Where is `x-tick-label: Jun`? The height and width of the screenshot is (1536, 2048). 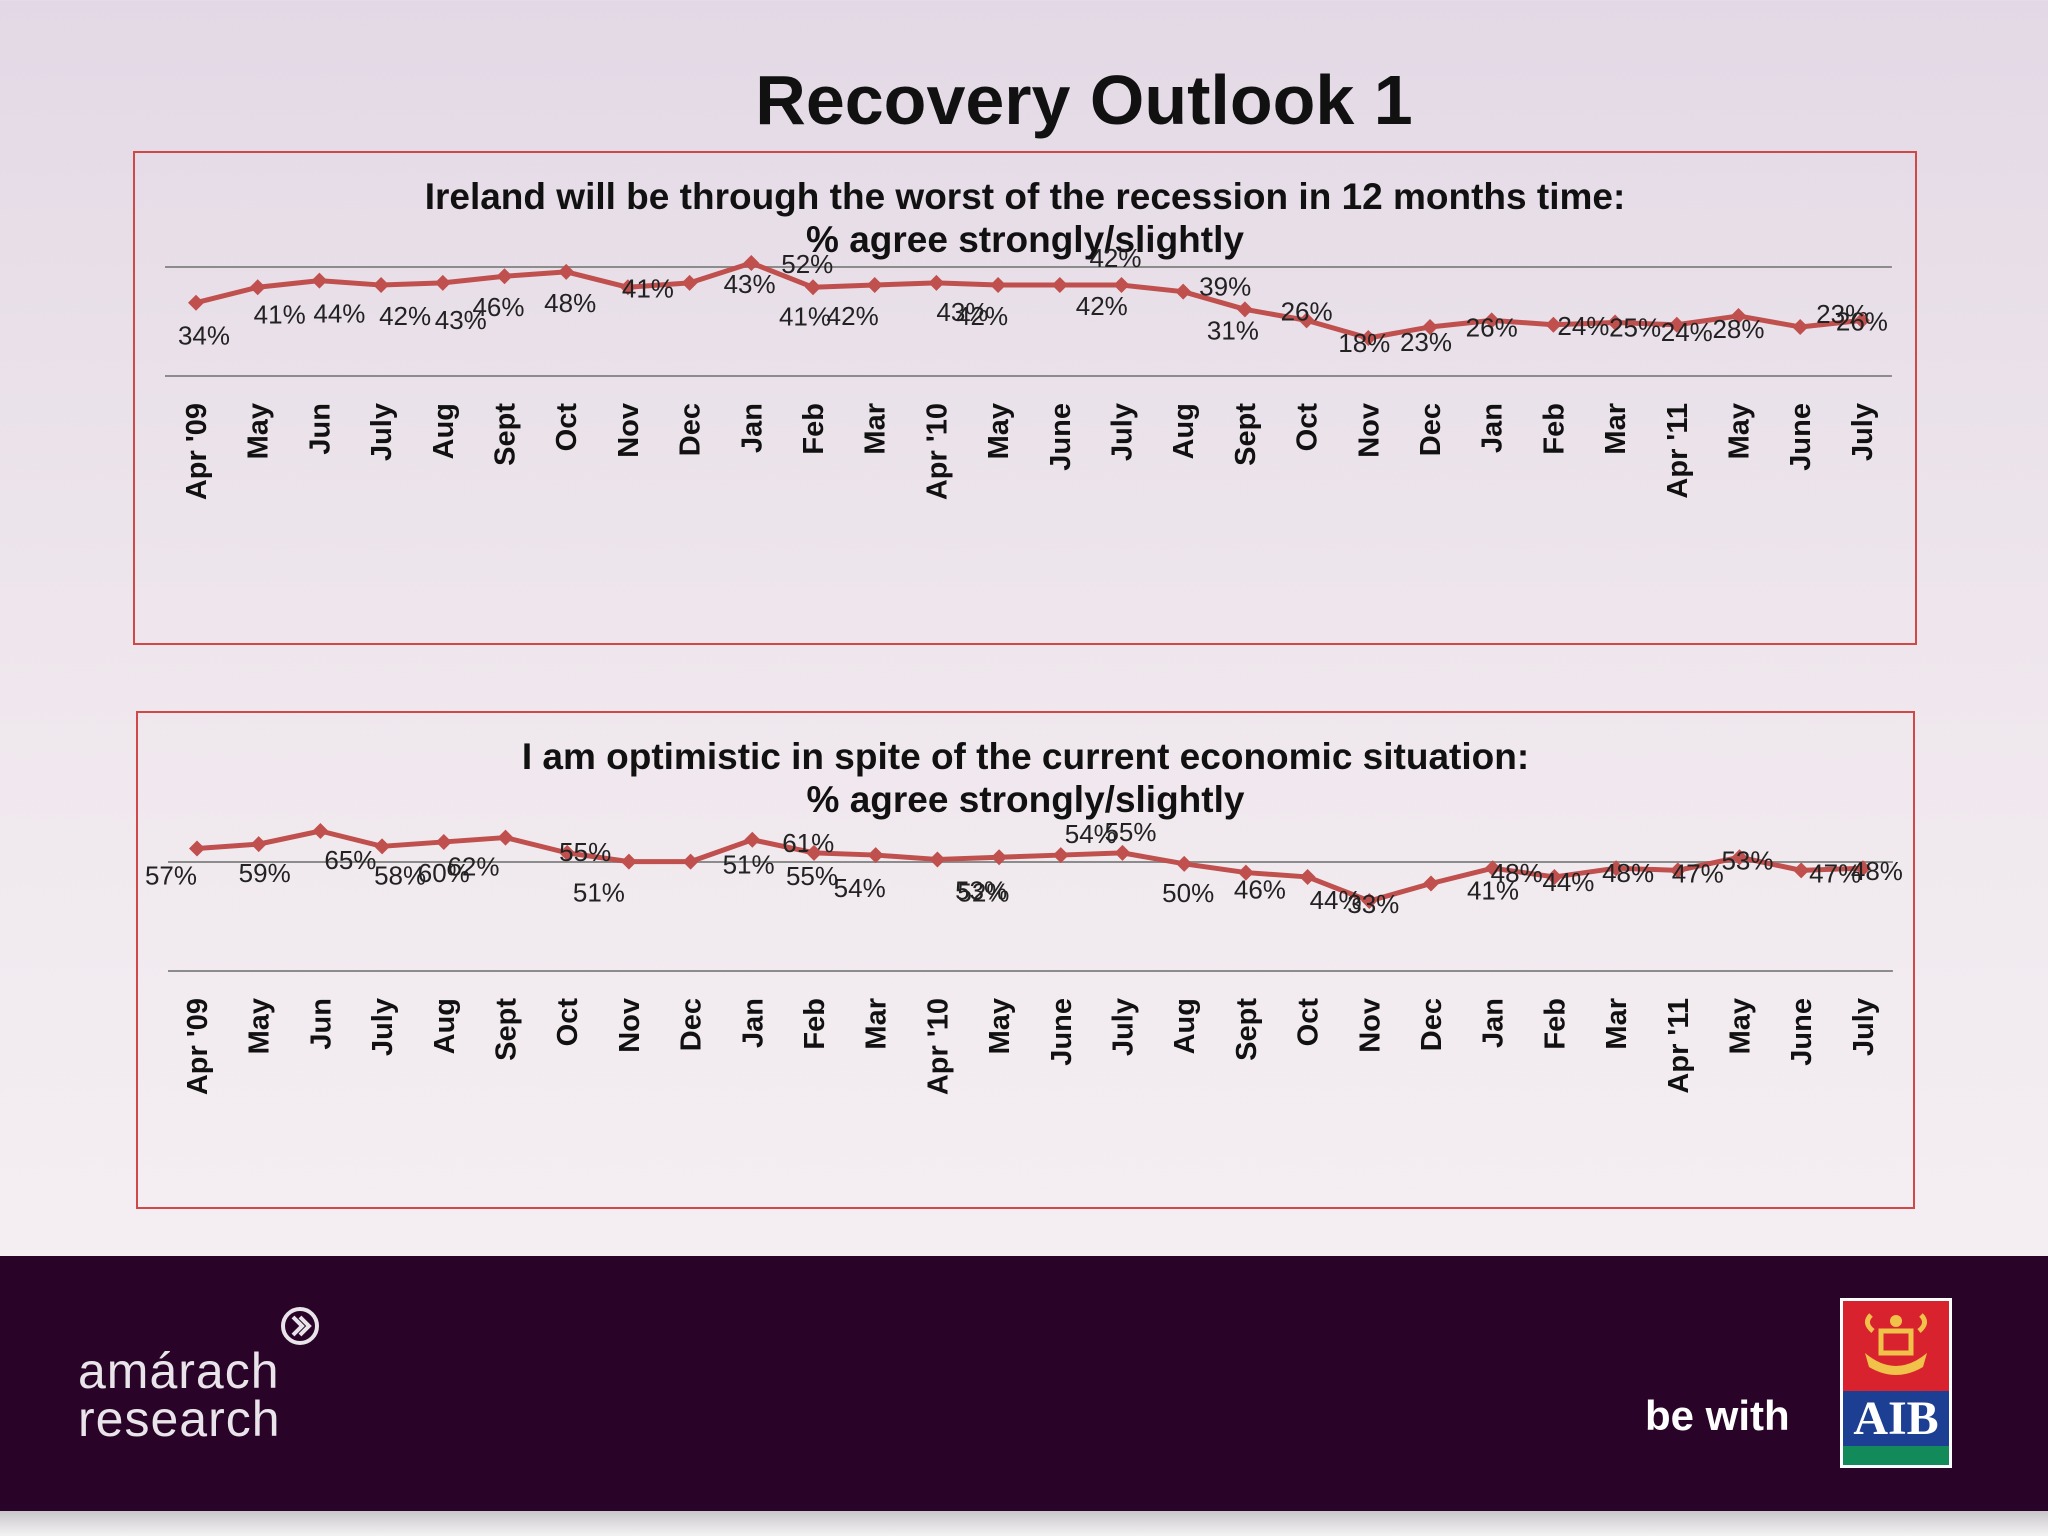 x-tick-label: Jun is located at coordinates (321, 1024).